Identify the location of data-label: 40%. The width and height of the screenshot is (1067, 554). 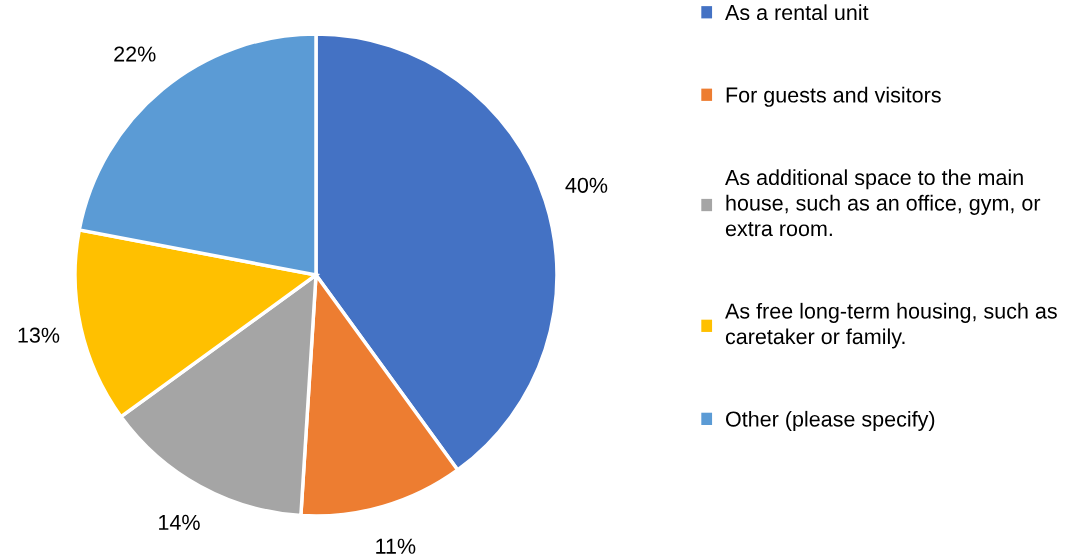
(586, 185).